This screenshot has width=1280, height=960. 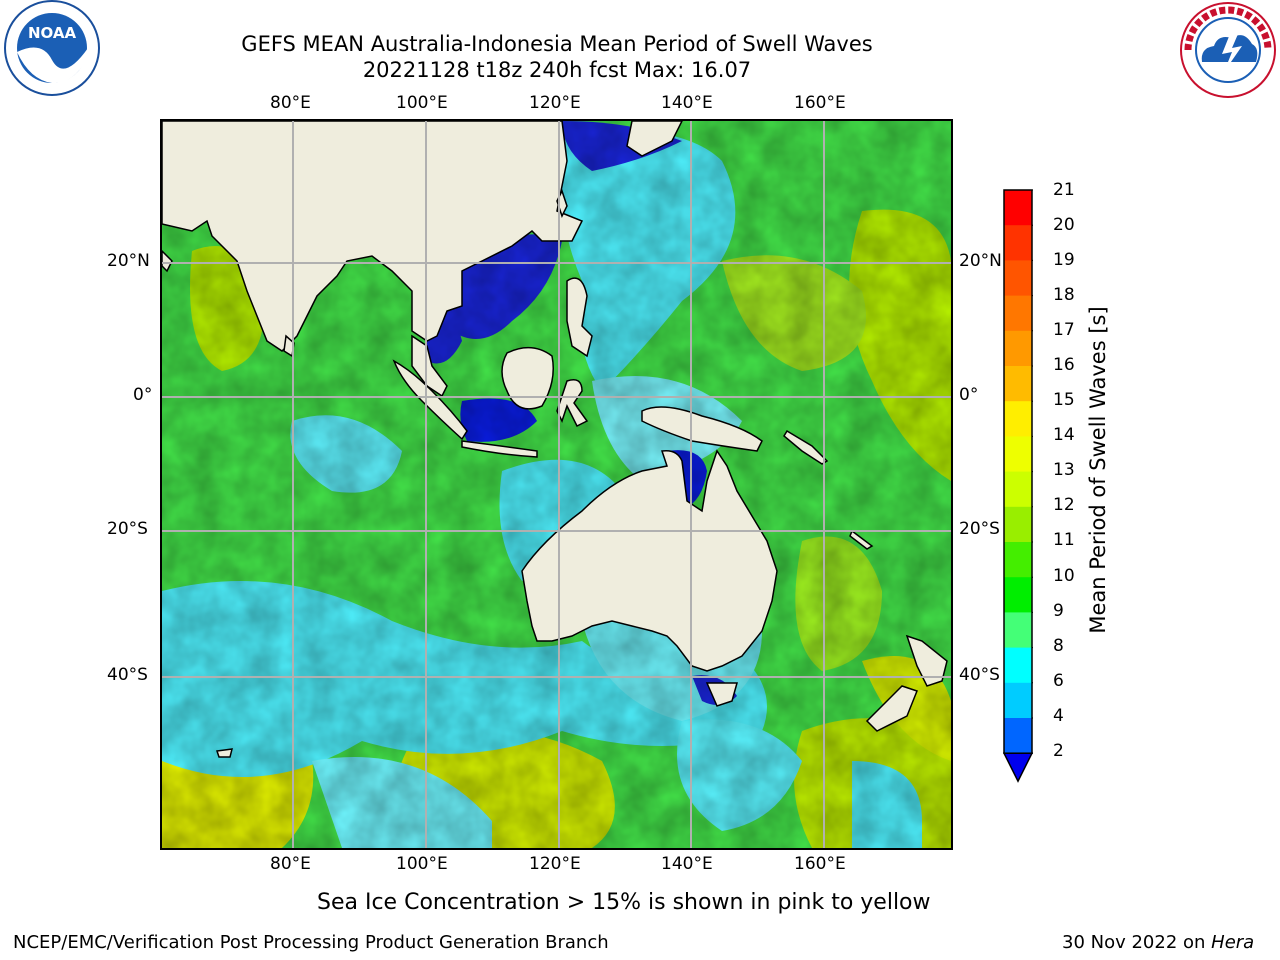 What do you see at coordinates (1058, 716) in the screenshot?
I see `colorbar-tick-4: 4` at bounding box center [1058, 716].